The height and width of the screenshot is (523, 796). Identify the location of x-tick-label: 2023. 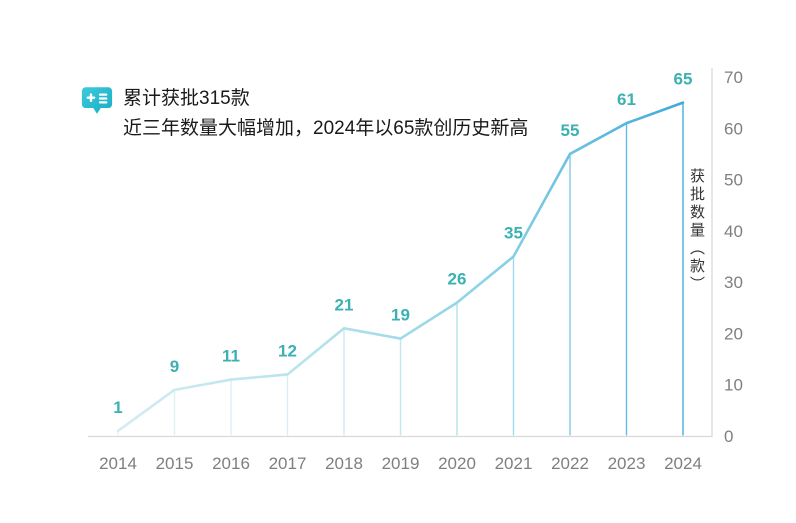
(627, 463).